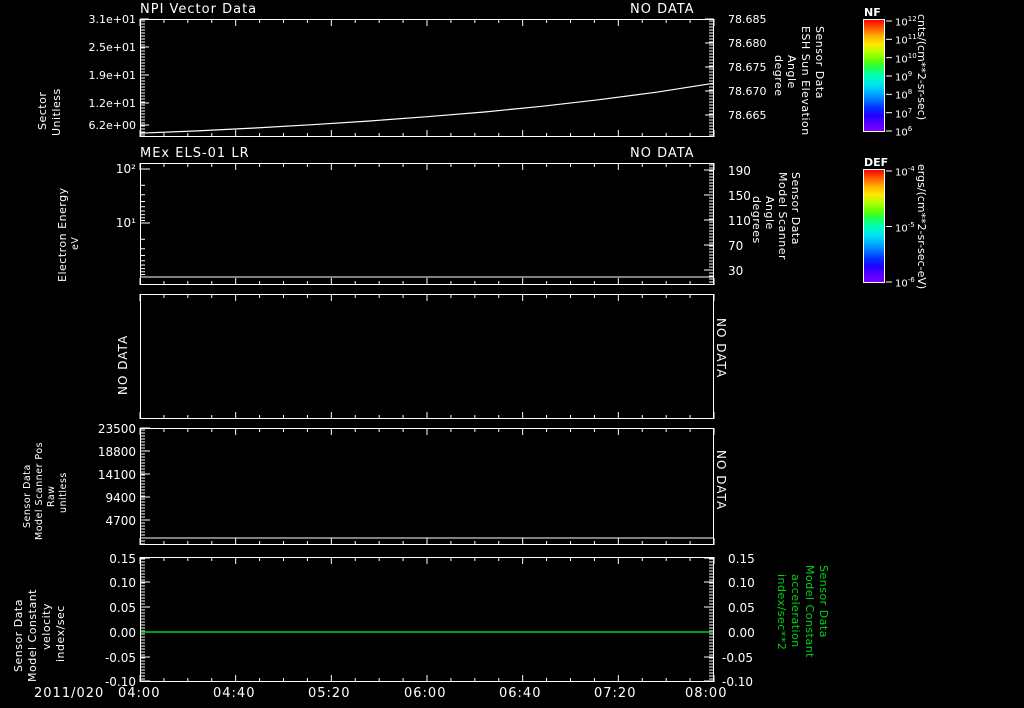 This screenshot has height=708, width=1024. I want to click on panel-1-right-ytick-1: 78.680, so click(747, 43).